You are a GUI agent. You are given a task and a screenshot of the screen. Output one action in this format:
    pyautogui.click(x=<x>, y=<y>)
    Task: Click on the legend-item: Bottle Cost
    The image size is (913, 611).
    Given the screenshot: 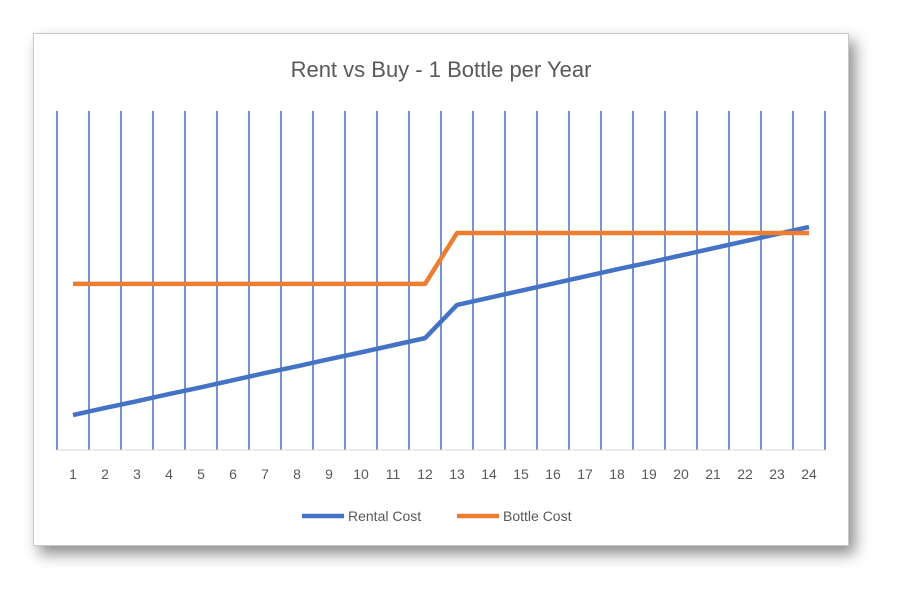 What is the action you would take?
    pyautogui.click(x=514, y=516)
    